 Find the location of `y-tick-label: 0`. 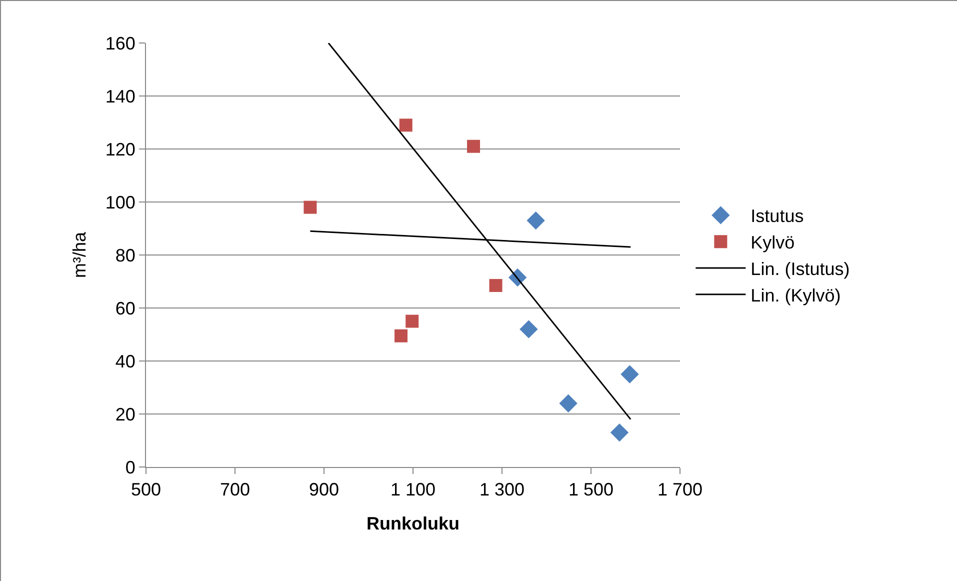

y-tick-label: 0 is located at coordinates (130, 467).